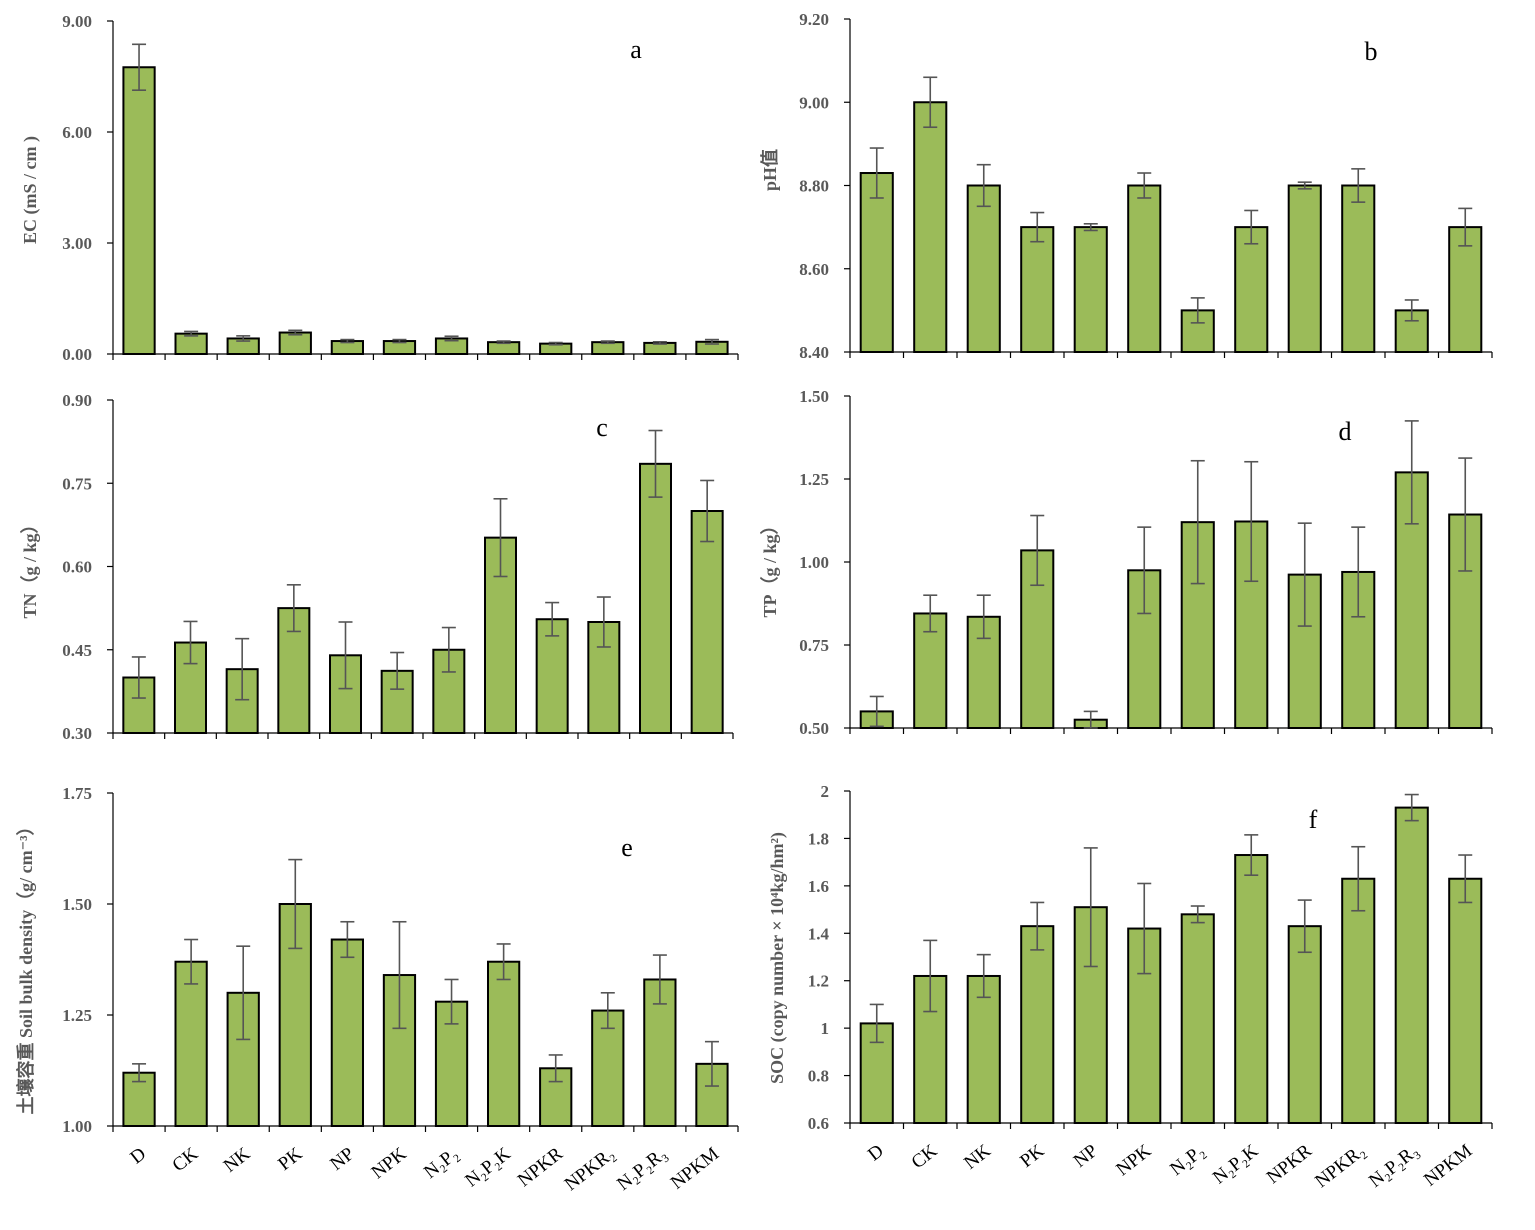 The height and width of the screenshot is (1230, 1535). What do you see at coordinates (77, 650) in the screenshot?
I see `y-tick-label: 0.45` at bounding box center [77, 650].